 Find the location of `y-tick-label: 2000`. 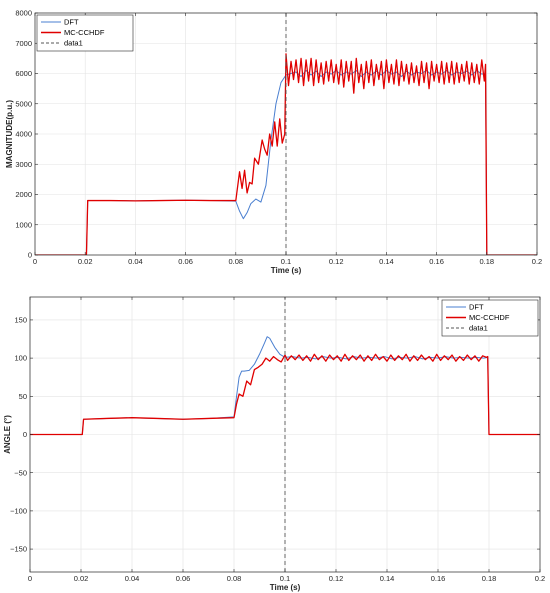

y-tick-label: 2000 is located at coordinates (23, 194).